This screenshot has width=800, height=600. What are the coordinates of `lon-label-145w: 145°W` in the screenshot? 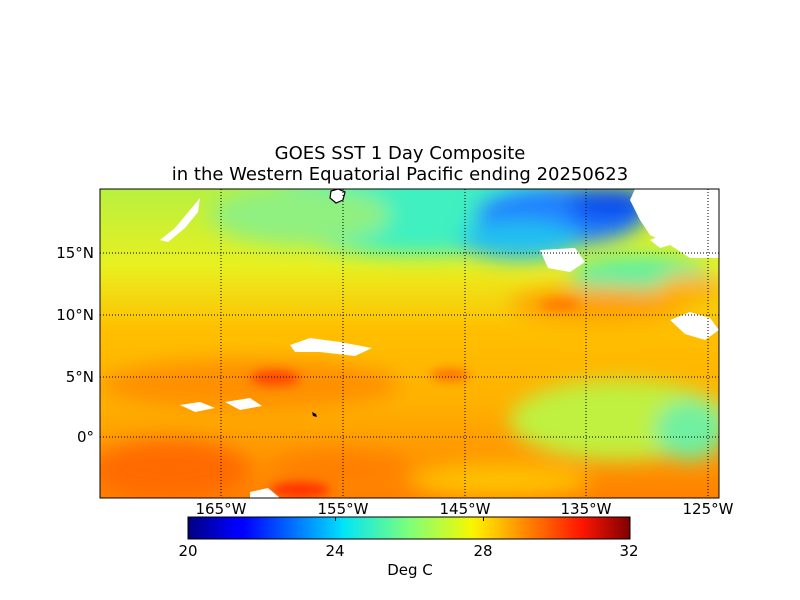 It's located at (465, 509).